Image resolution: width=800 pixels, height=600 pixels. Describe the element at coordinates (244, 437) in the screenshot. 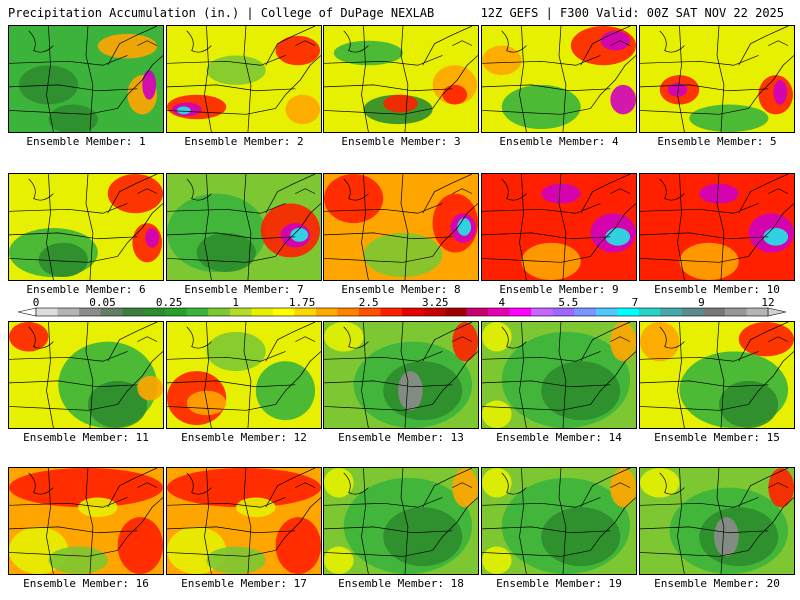

I see `ensemble-member-label: Ensemble Member: 12` at that location.